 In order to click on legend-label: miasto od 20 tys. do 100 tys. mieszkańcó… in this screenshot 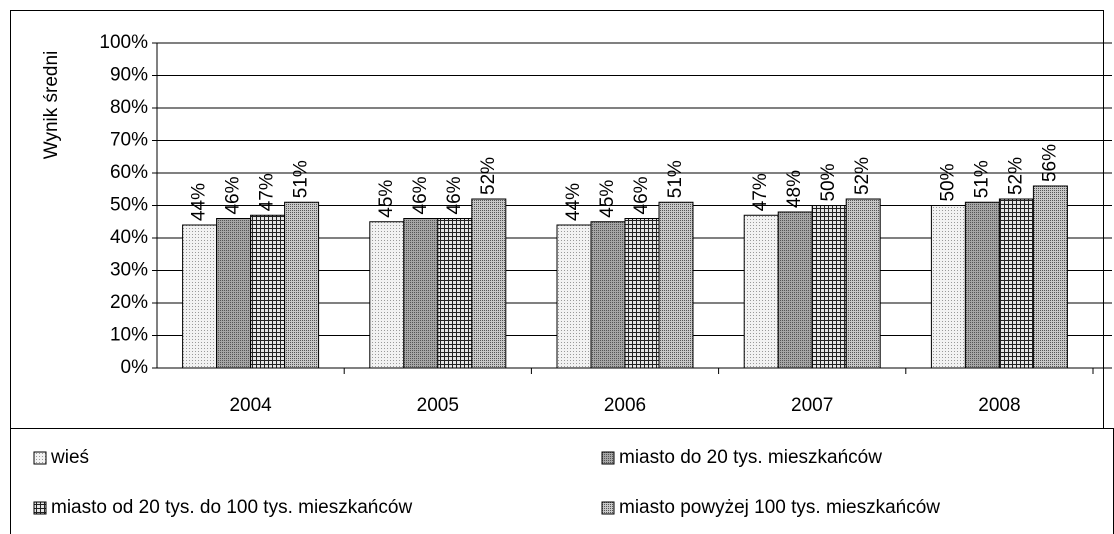, I will do `click(231, 507)`.